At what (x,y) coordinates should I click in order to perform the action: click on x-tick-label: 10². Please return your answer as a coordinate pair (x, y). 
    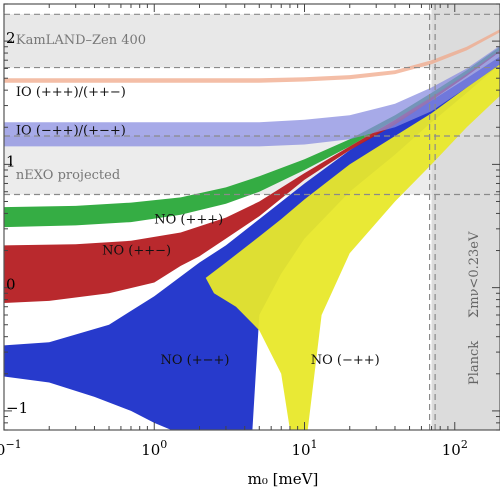
    Looking at the image, I should click on (455, 448).